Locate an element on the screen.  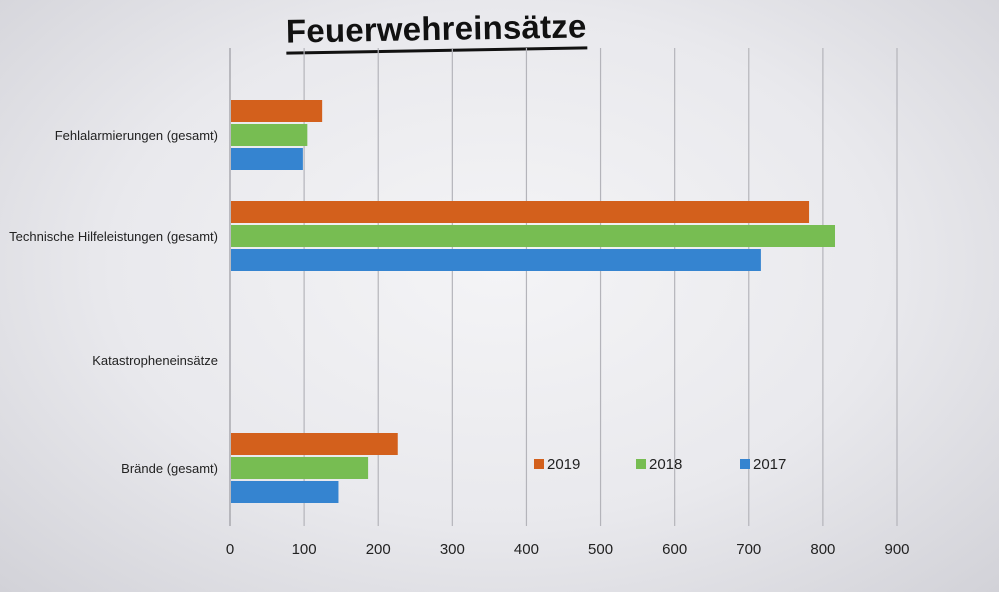
category-label: Technische Hilfeleistungen (gesamt) is located at coordinates (113, 236).